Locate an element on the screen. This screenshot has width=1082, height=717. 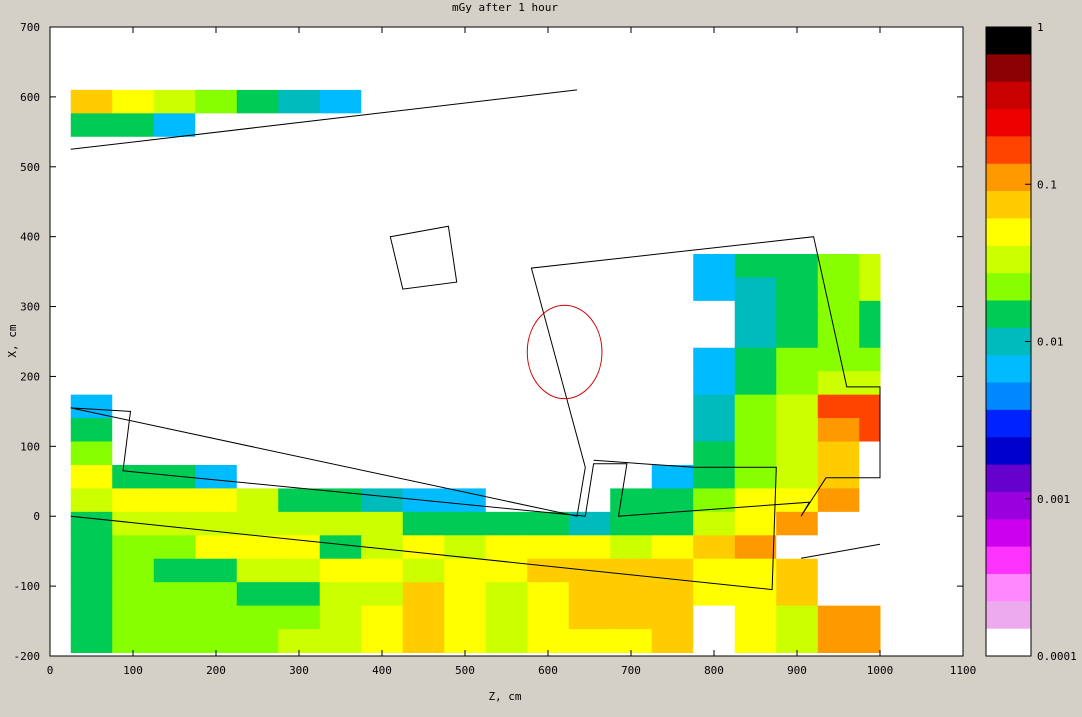
x-tick-label: 300 is located at coordinates (299, 670).